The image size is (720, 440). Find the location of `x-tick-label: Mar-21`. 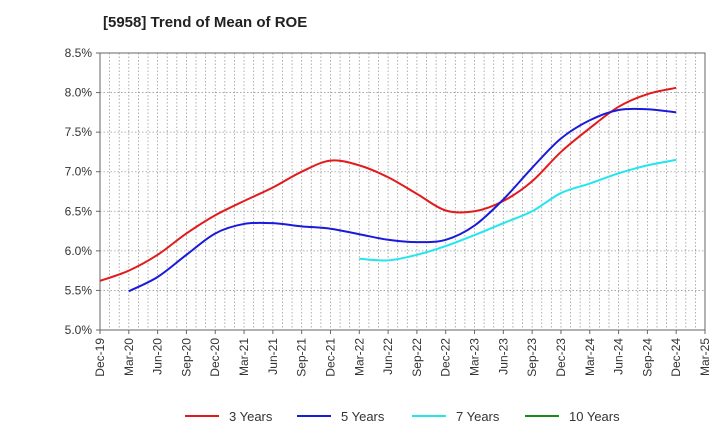

x-tick-label: Mar-21 is located at coordinates (244, 357).